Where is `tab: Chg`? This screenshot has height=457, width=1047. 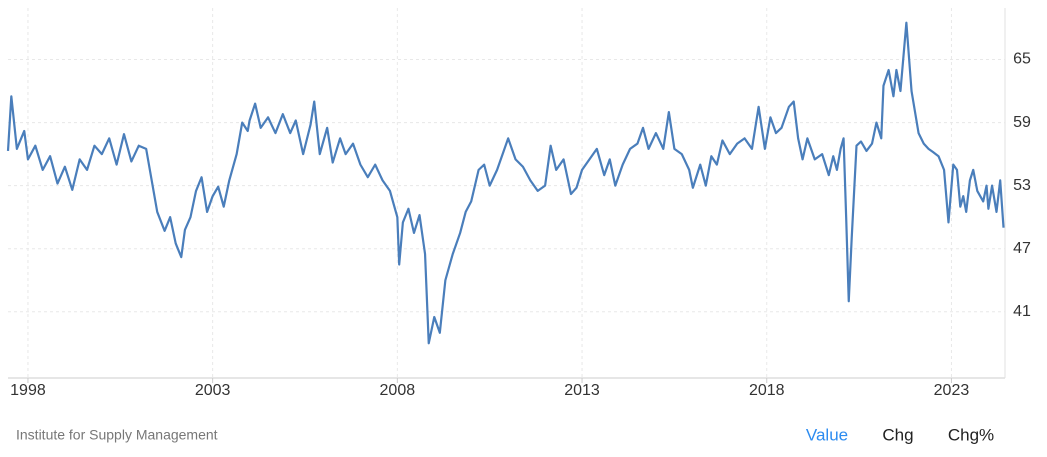 tab: Chg is located at coordinates (897, 434).